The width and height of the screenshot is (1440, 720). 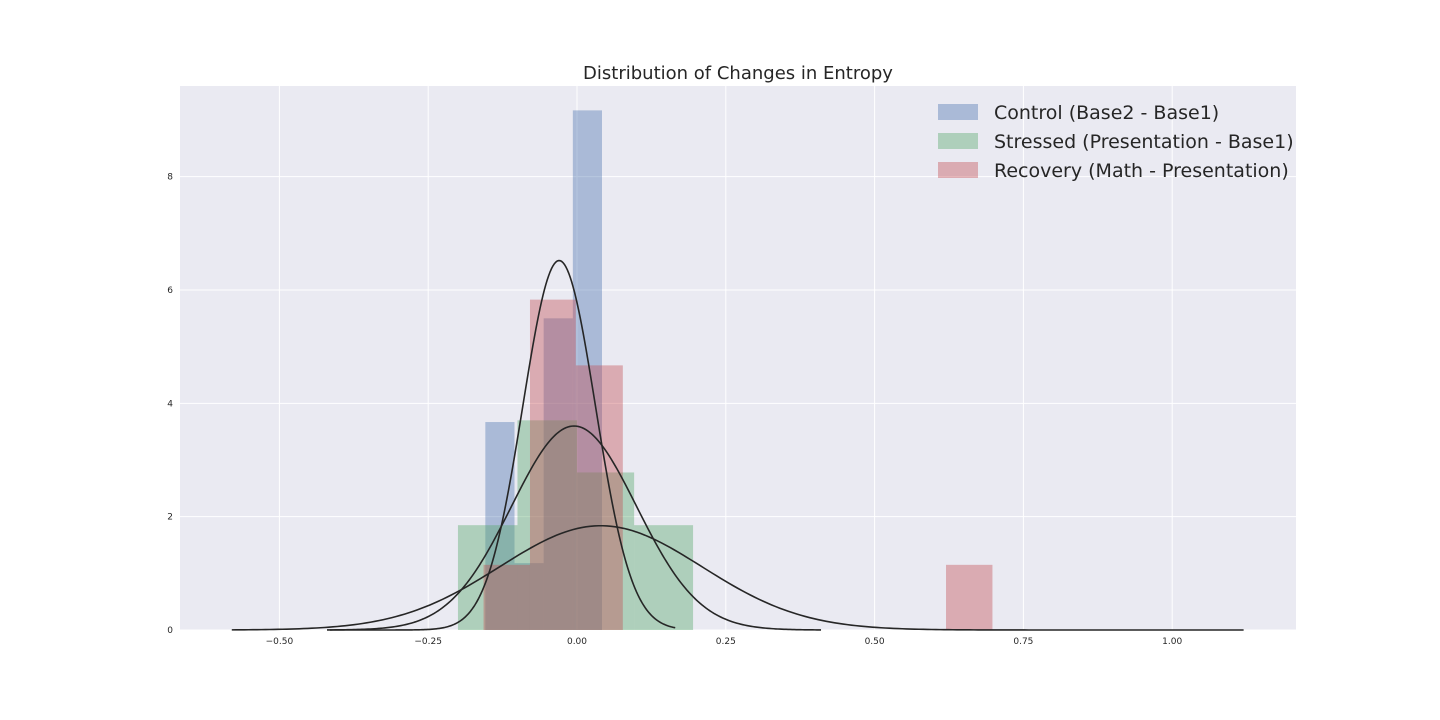 I want to click on x-tick-label-0: −0.50, so click(x=280, y=642).